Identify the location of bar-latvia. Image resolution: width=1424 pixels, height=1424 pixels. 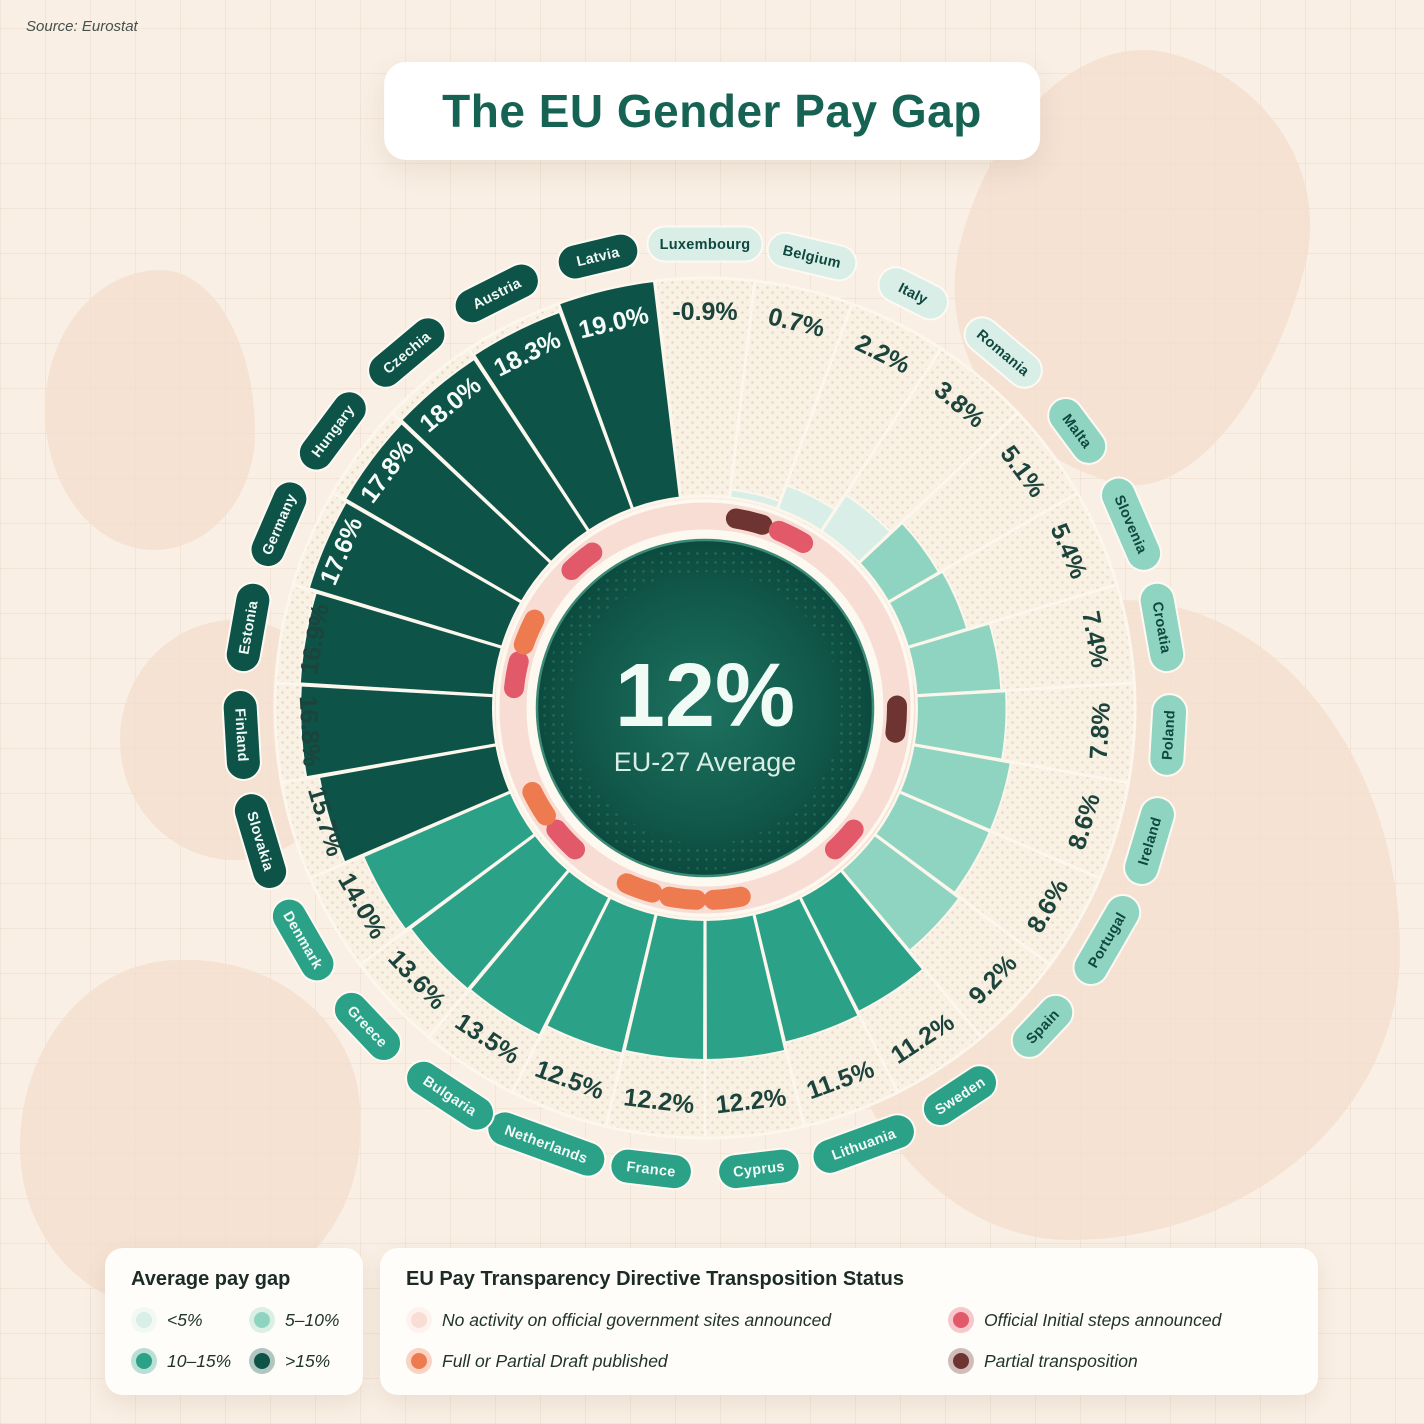
(619, 394).